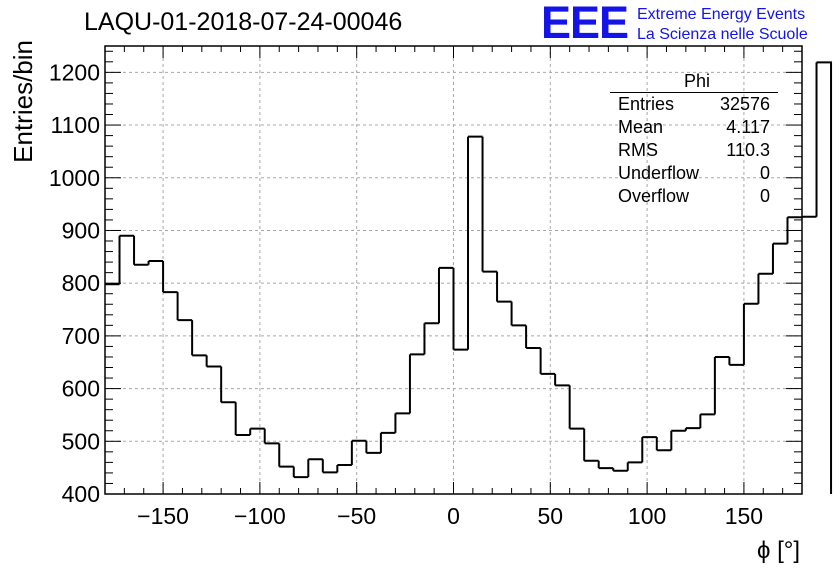  I want to click on stats-value: 4.117, so click(748, 127).